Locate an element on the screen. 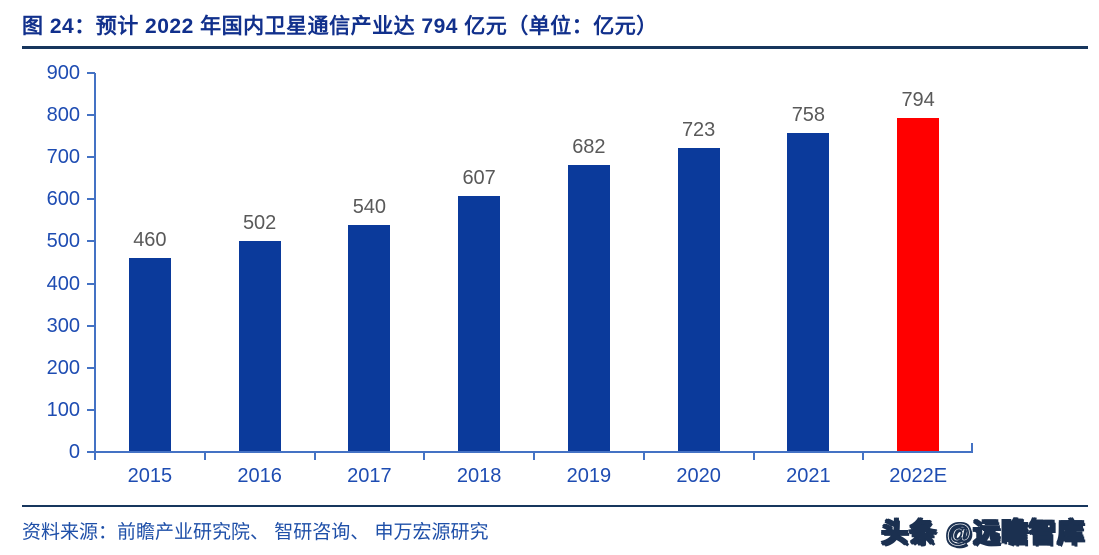 The image size is (1099, 555). footer-rule is located at coordinates (555, 506).